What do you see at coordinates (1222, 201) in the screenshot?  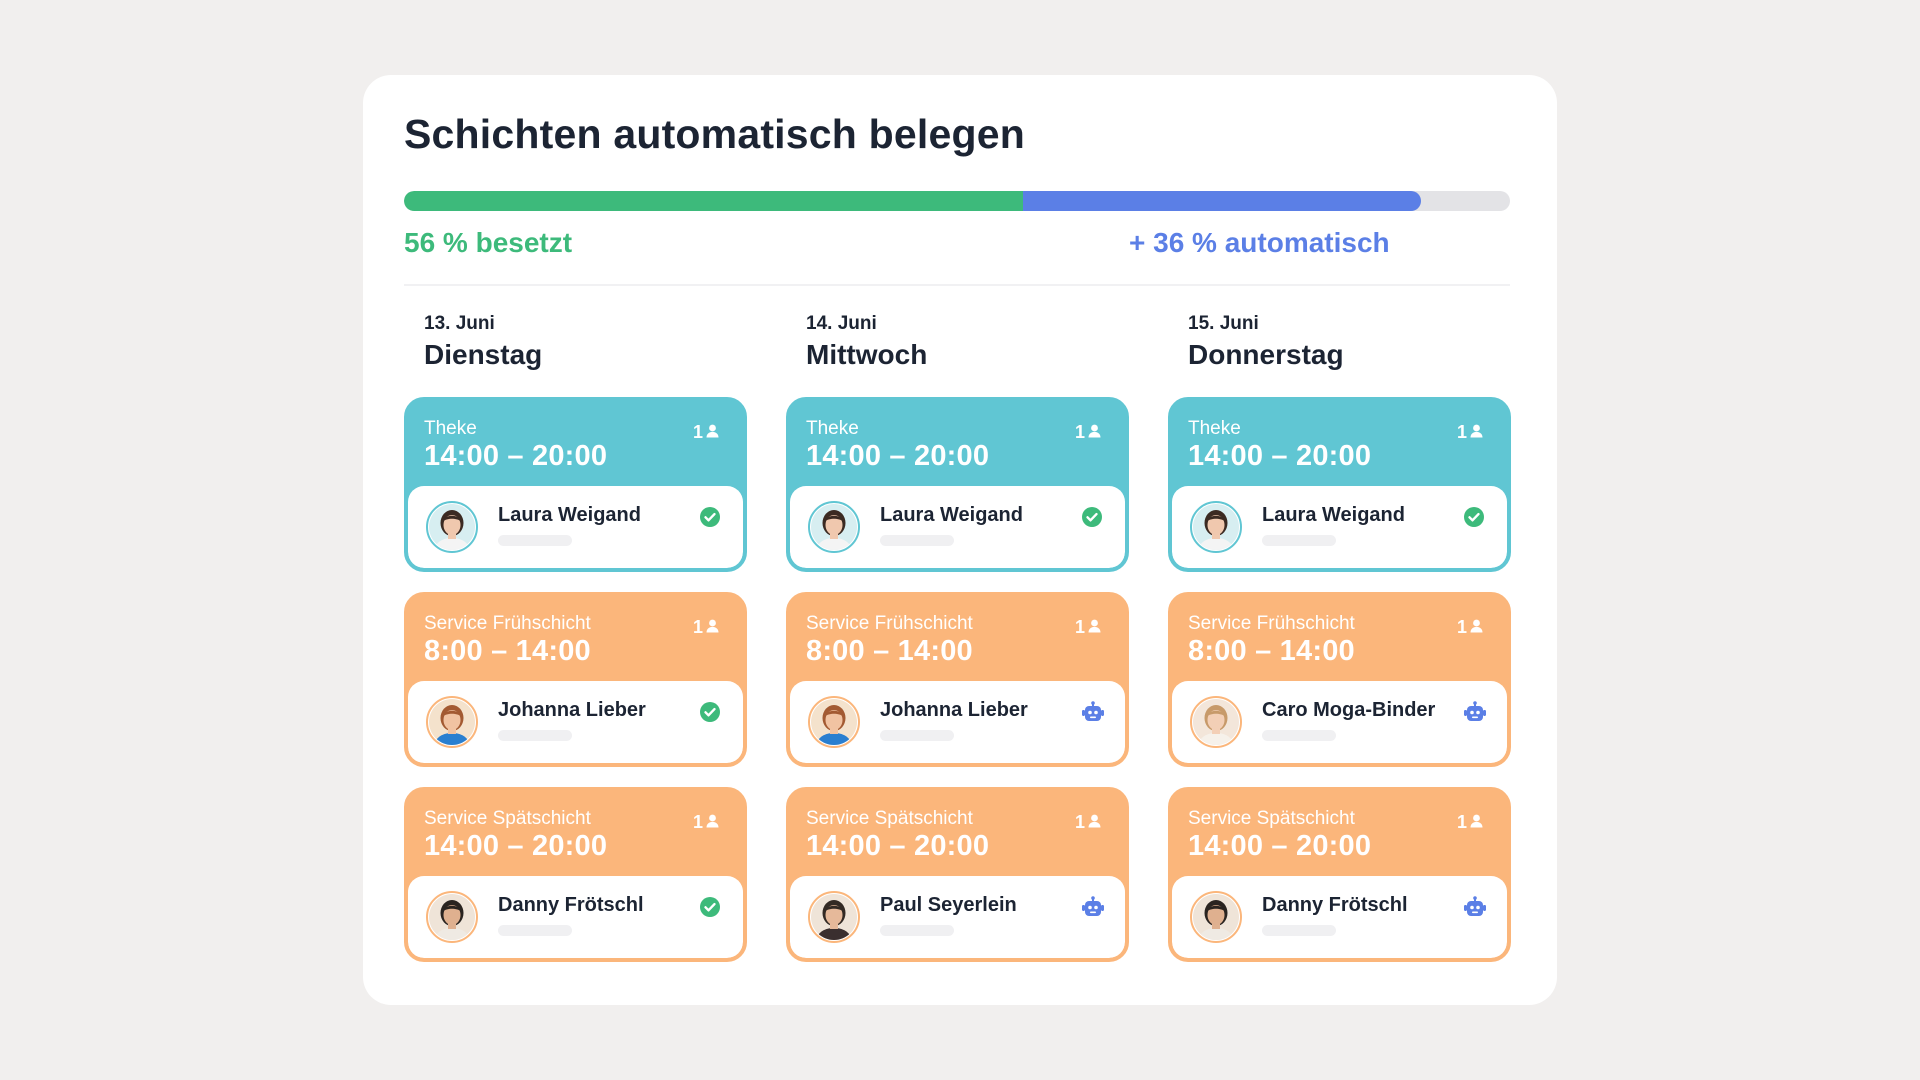 I see `automatic-progress-segment` at bounding box center [1222, 201].